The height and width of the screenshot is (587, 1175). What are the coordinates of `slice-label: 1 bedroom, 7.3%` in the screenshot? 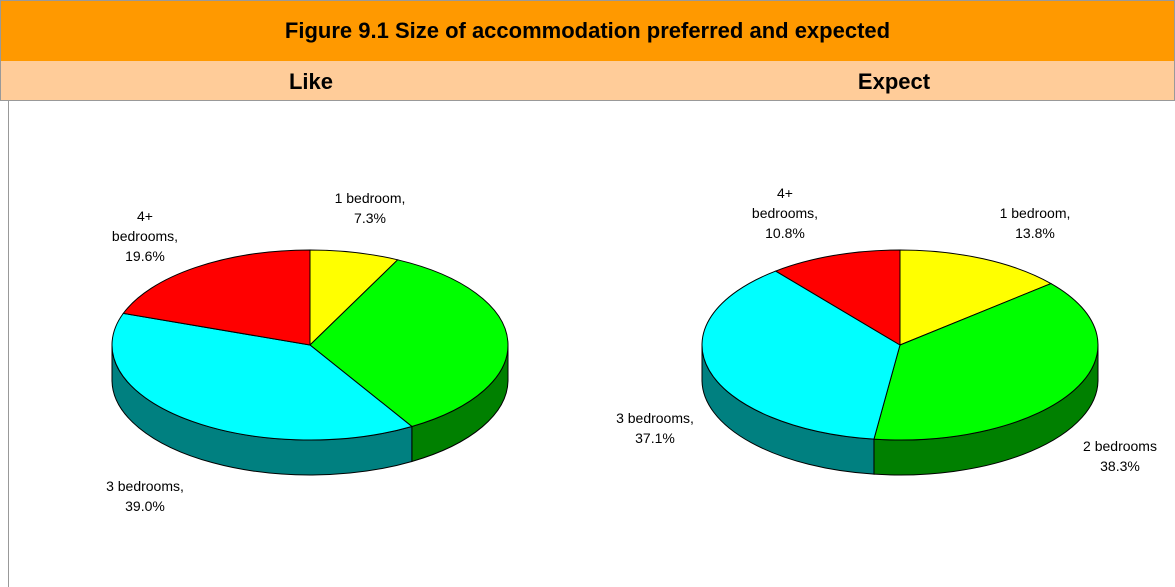 It's located at (370, 208).